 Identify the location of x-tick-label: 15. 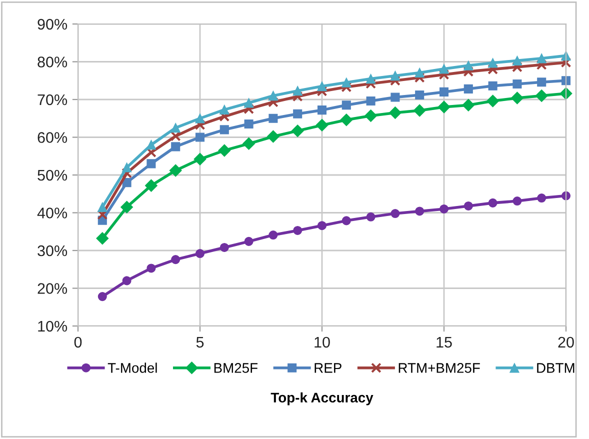
(444, 342).